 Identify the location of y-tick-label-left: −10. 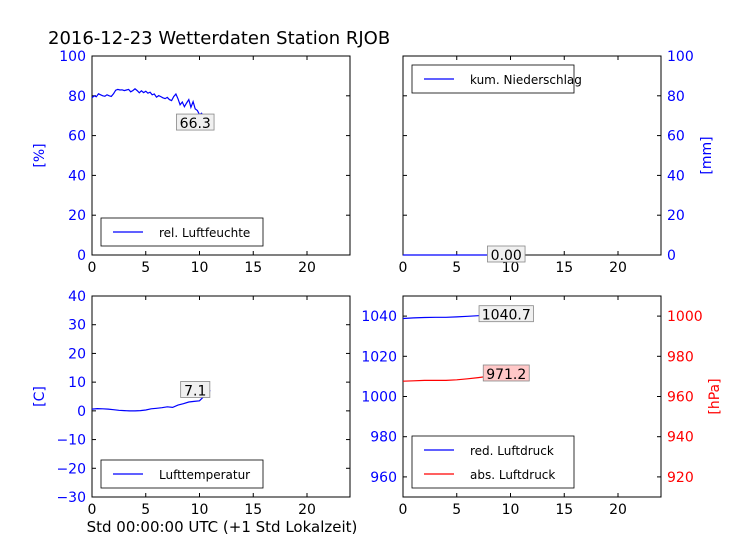
(71, 441).